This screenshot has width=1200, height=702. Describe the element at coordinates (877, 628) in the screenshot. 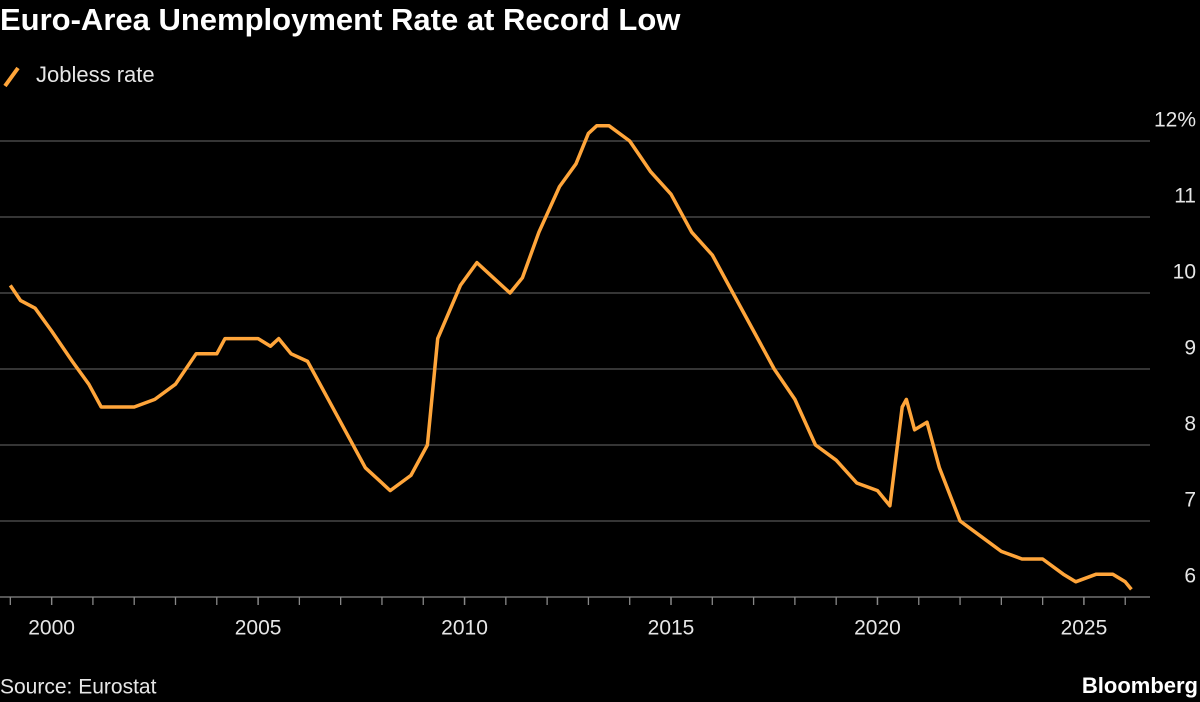

I see `x-tick-label: 2020` at that location.